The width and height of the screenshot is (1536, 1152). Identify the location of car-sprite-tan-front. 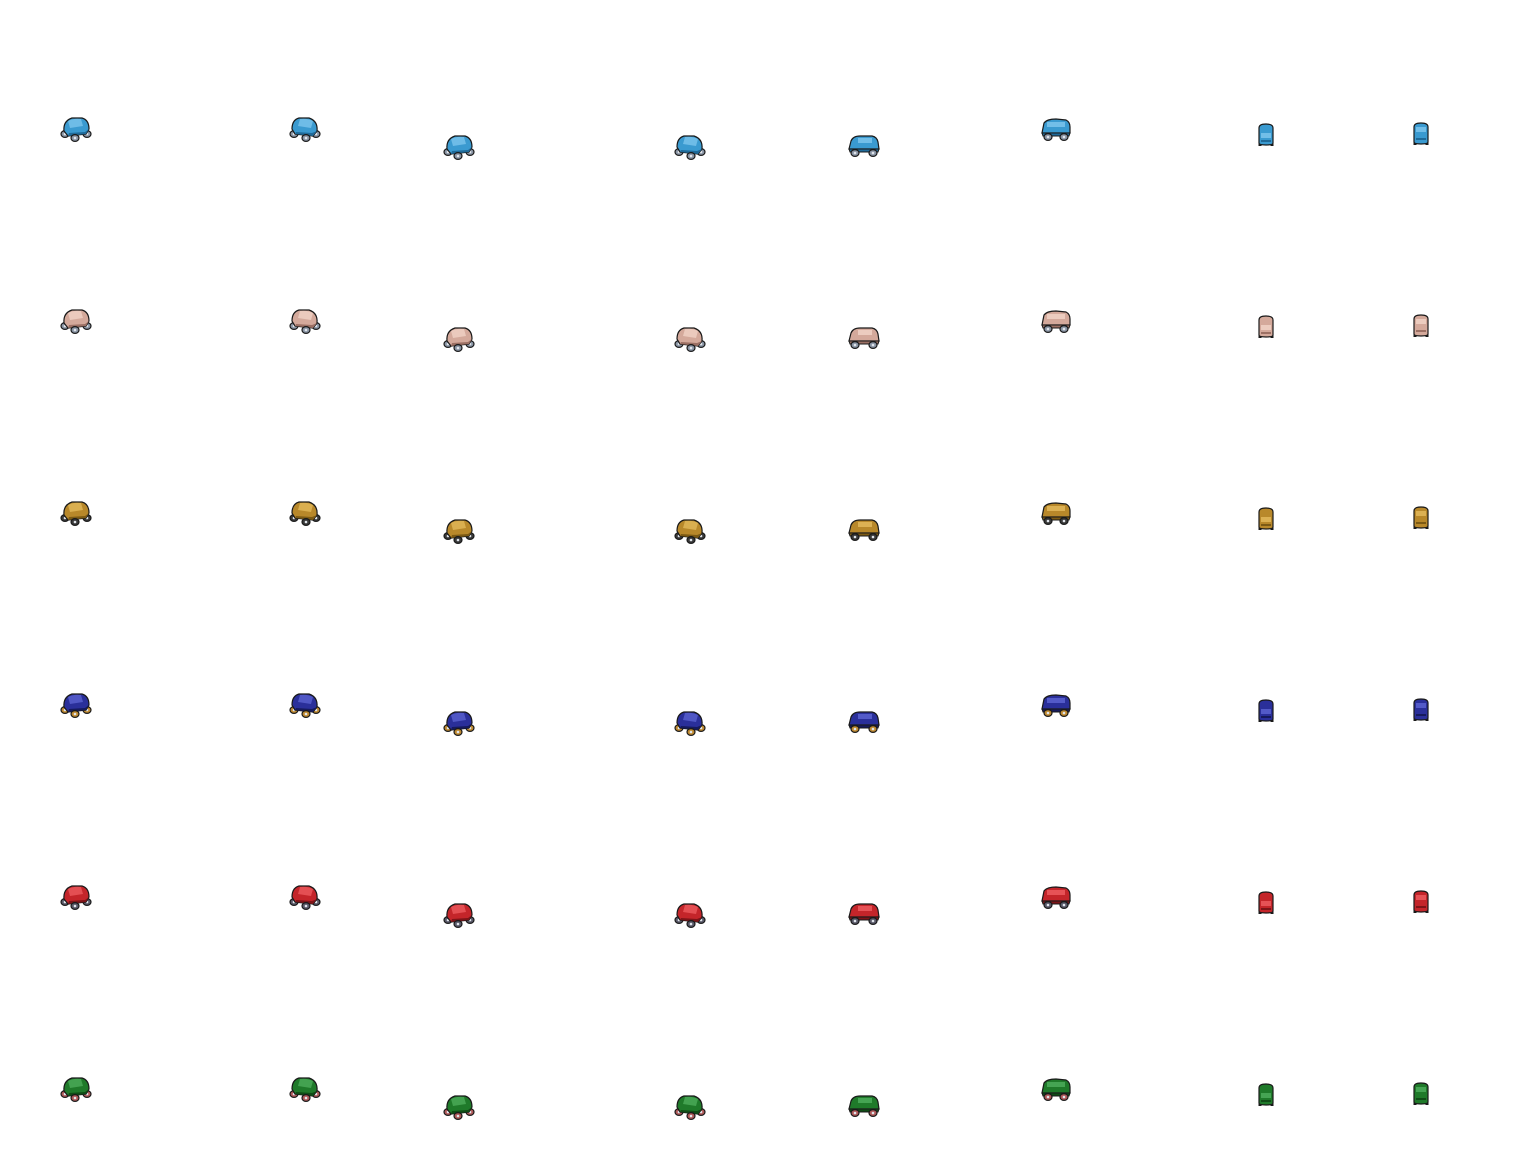
(1266, 329).